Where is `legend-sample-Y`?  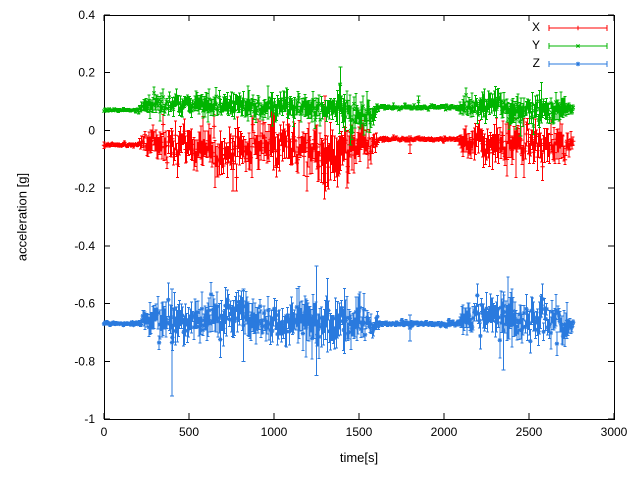 legend-sample-Y is located at coordinates (578, 46).